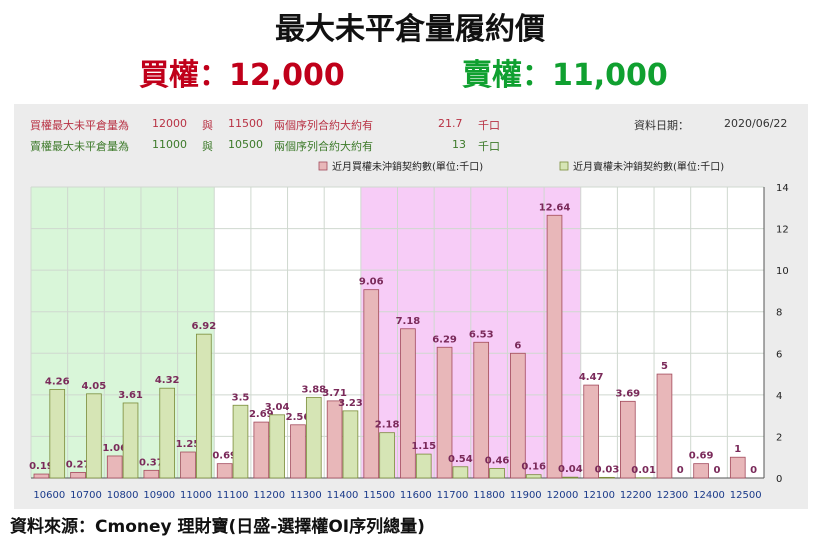 The image size is (820, 550). I want to click on call-value-label-10600: 4.26, so click(57, 381).